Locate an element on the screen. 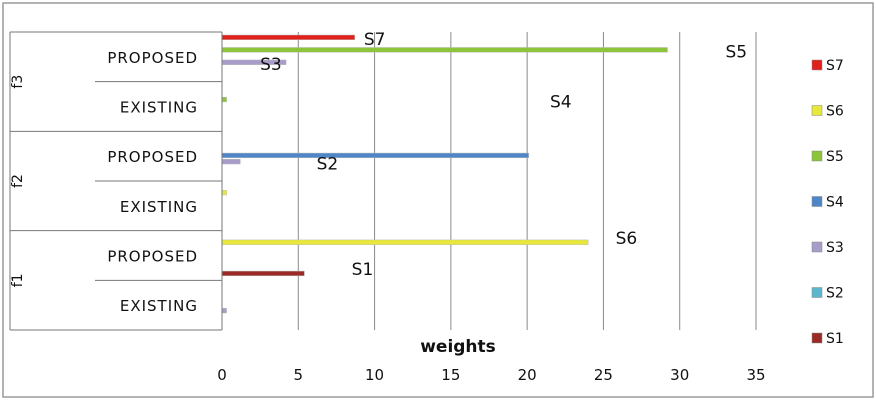  x-tick-label: 35 is located at coordinates (755, 375).